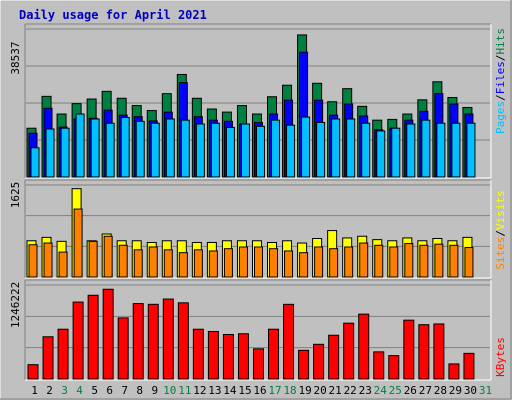 This screenshot has height=400, width=512. What do you see at coordinates (214, 390) in the screenshot?
I see `x-tick-label-13: 13` at bounding box center [214, 390].